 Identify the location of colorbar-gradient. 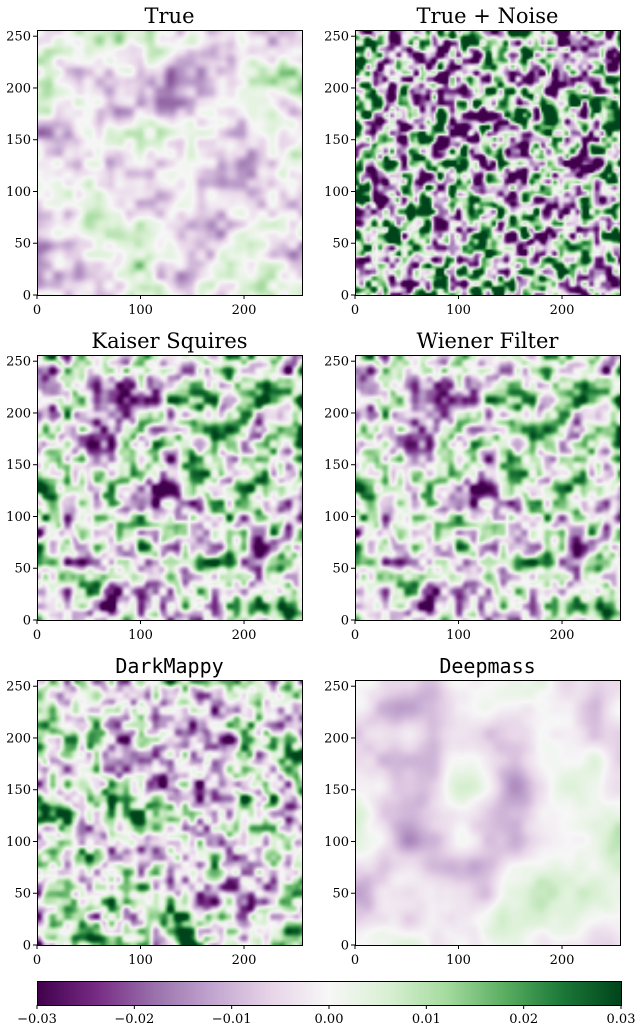
(329, 993).